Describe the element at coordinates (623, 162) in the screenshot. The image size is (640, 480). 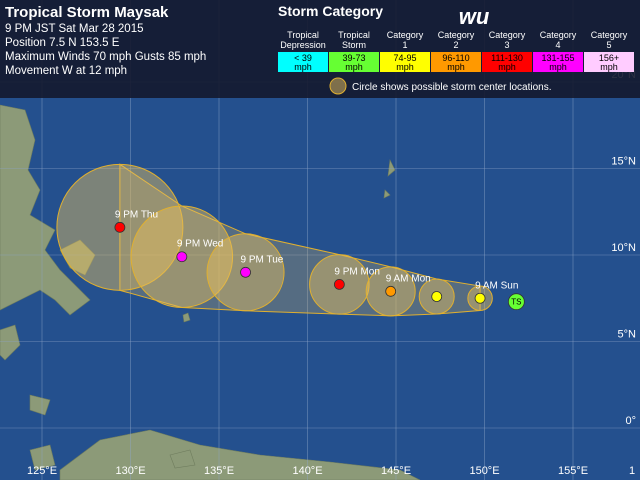
I see `lat-label: 15°N` at that location.